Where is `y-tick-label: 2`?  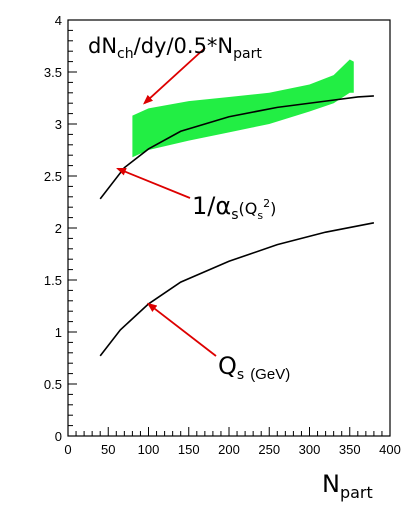 y-tick-label: 2 is located at coordinates (58, 228).